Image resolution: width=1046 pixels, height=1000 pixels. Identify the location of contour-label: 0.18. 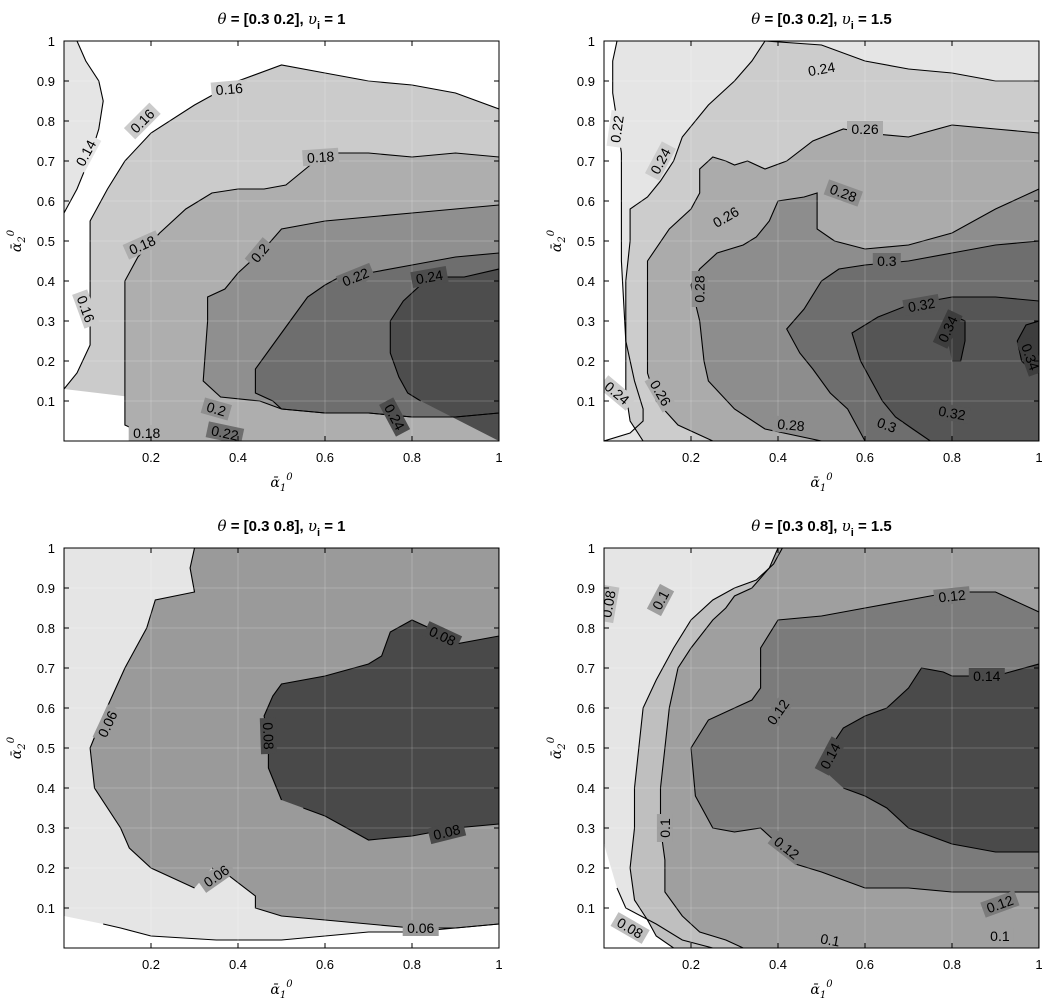
(146, 433).